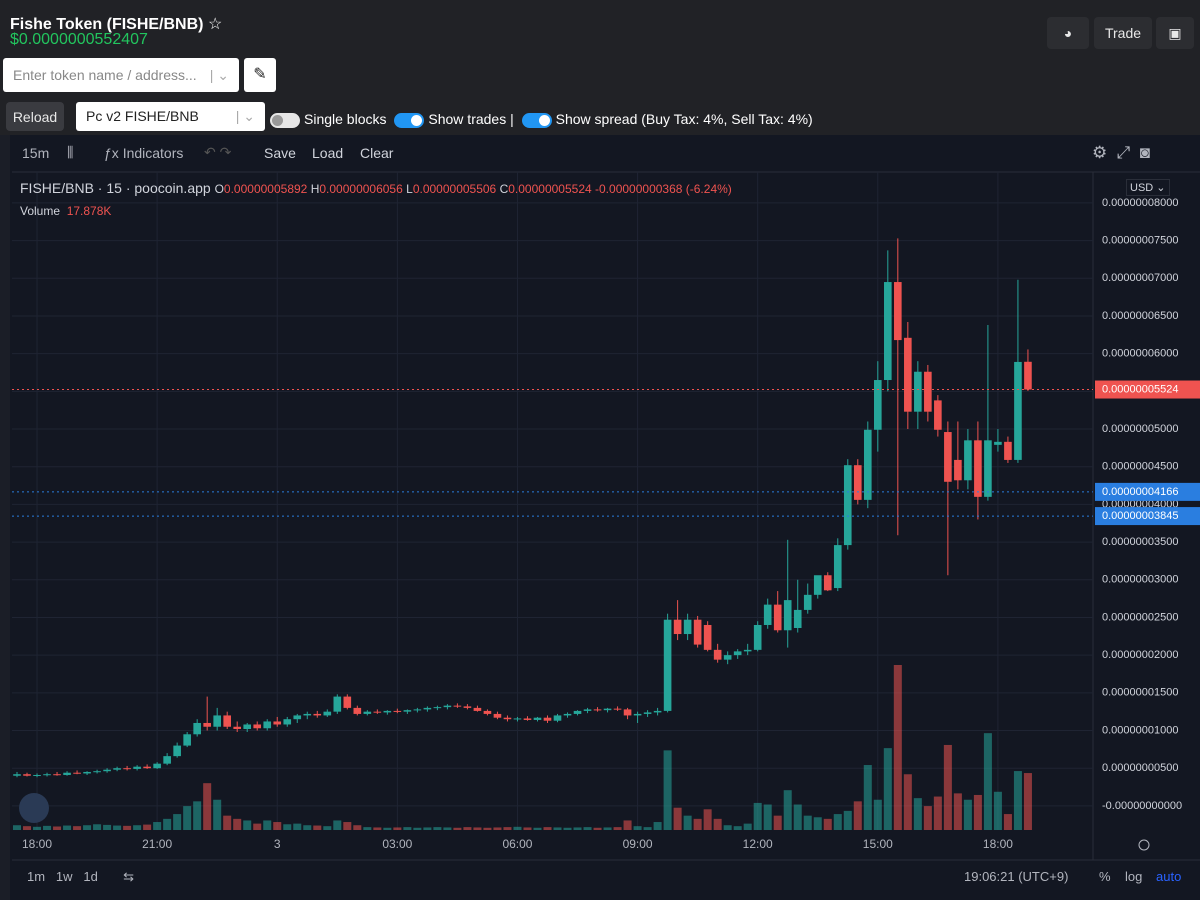 The image size is (1200, 900). What do you see at coordinates (1140, 492) in the screenshot?
I see `price-label: 0.00000004166` at bounding box center [1140, 492].